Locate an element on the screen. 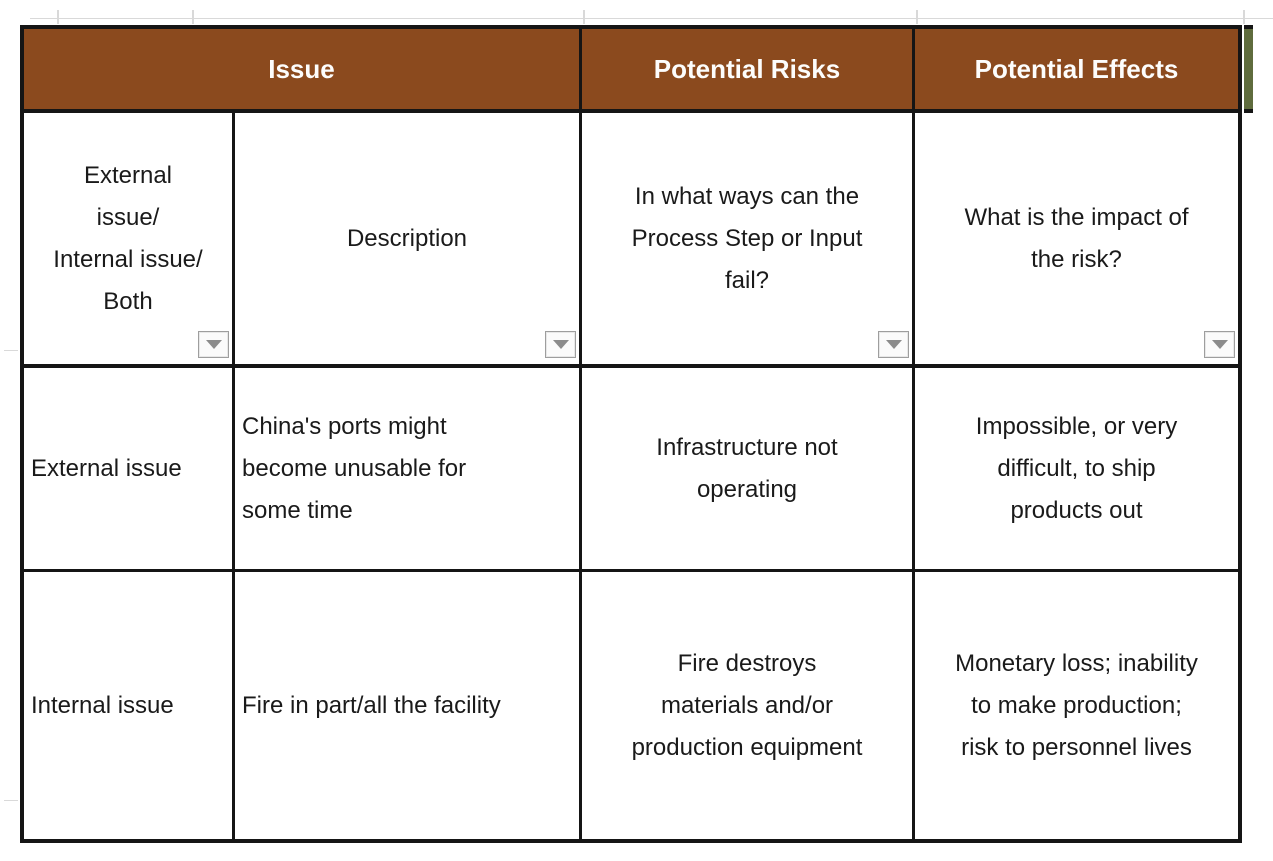  subheader-cell-issue-type: External issue/ Internal issue/ Both is located at coordinates (129, 240).